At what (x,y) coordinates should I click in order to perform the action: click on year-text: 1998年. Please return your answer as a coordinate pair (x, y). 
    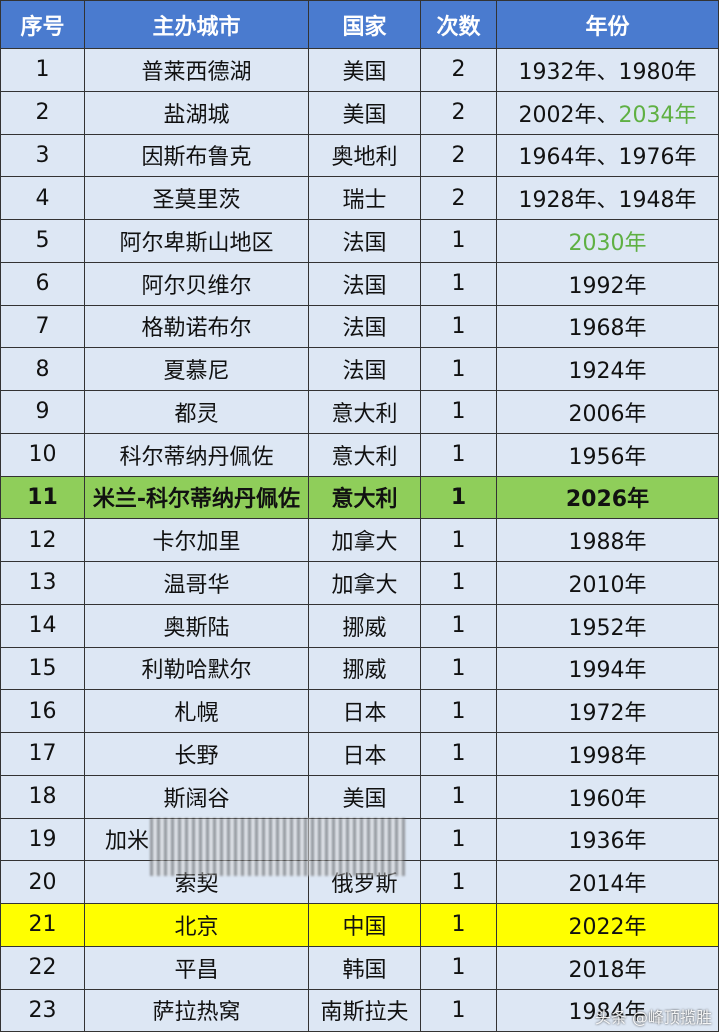
    Looking at the image, I should click on (607, 756).